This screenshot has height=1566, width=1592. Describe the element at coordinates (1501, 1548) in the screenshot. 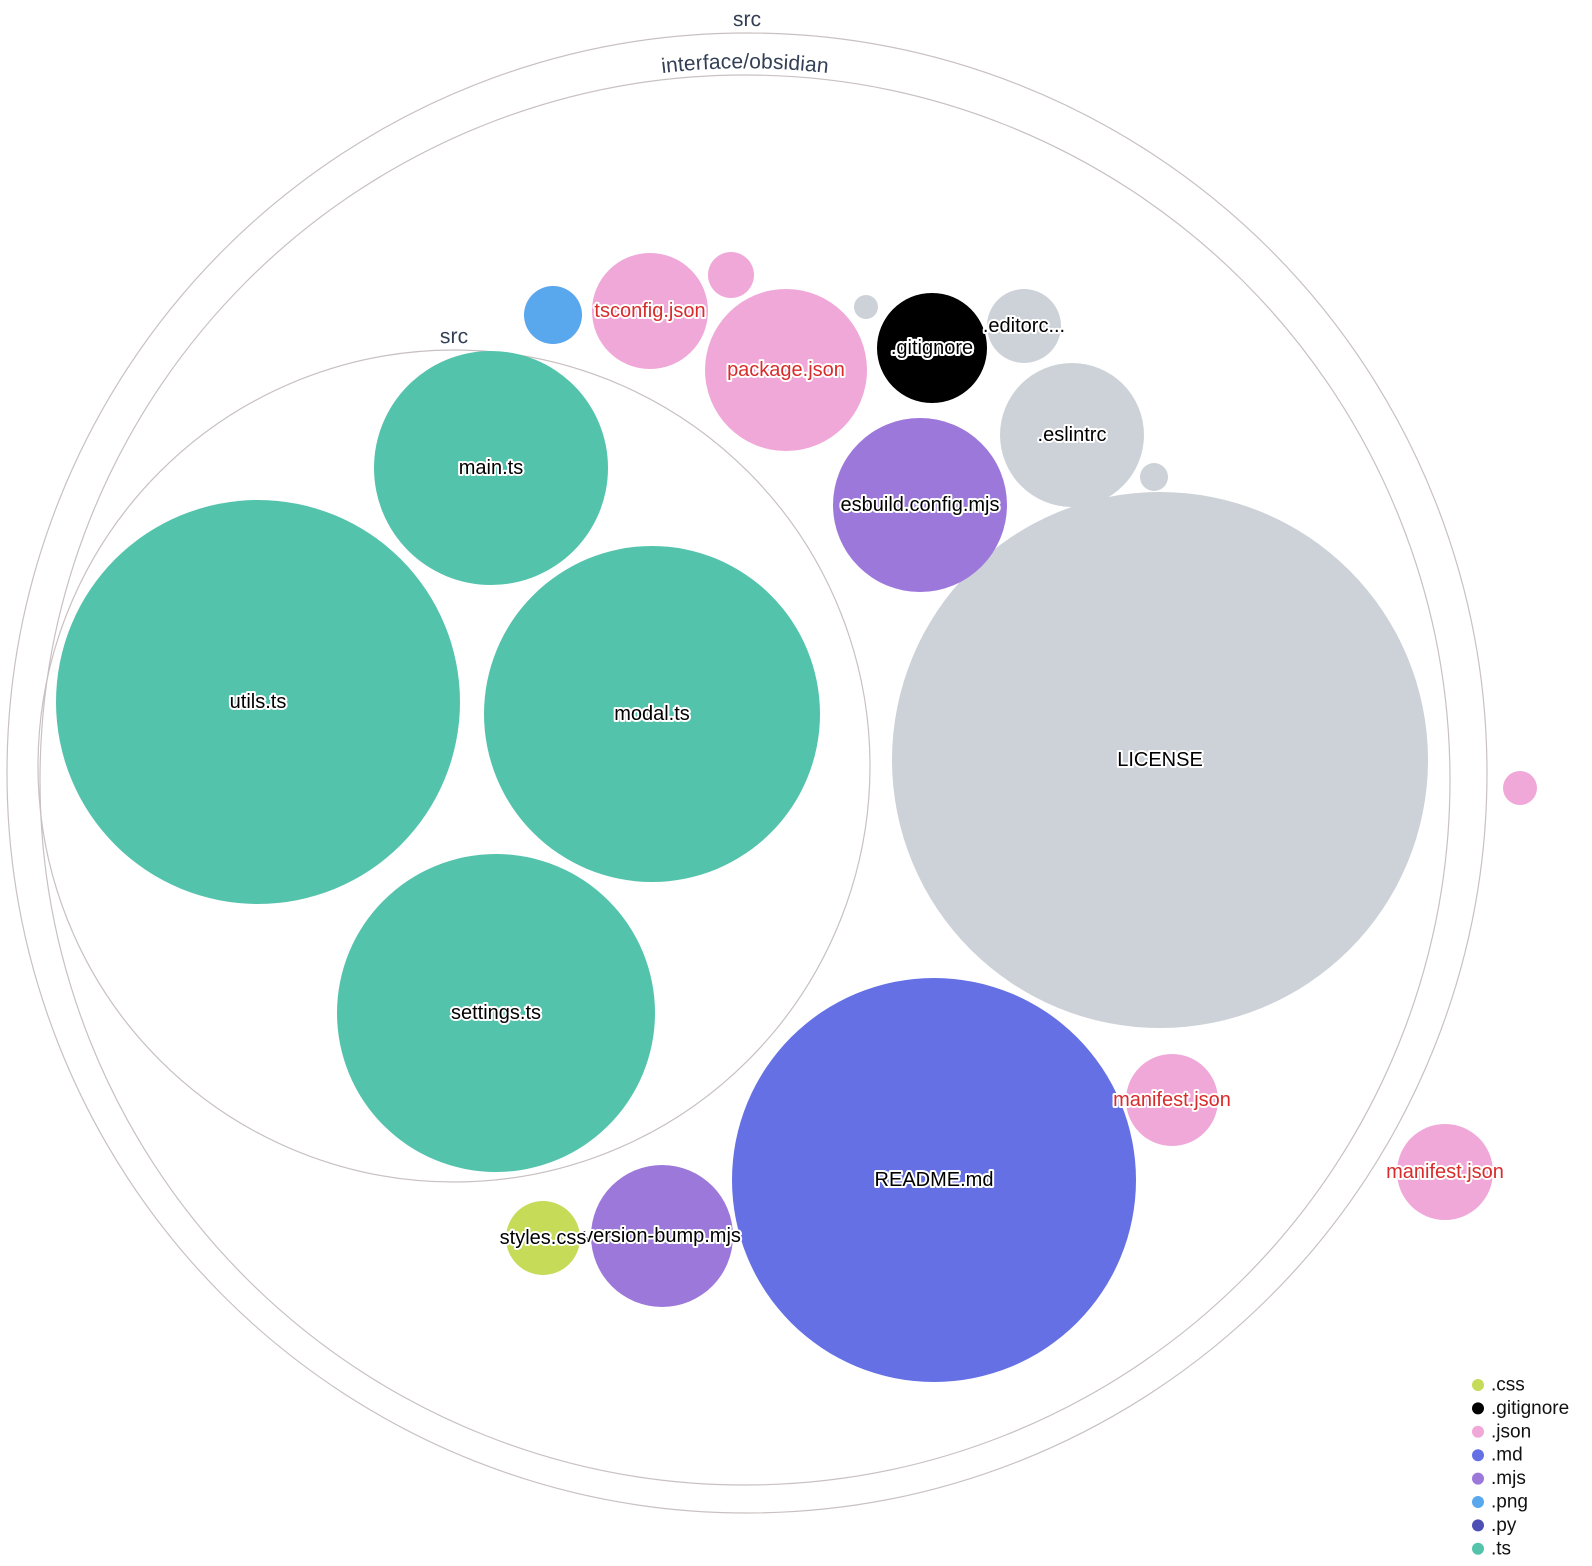

I see `legend-label-ts: .ts` at that location.